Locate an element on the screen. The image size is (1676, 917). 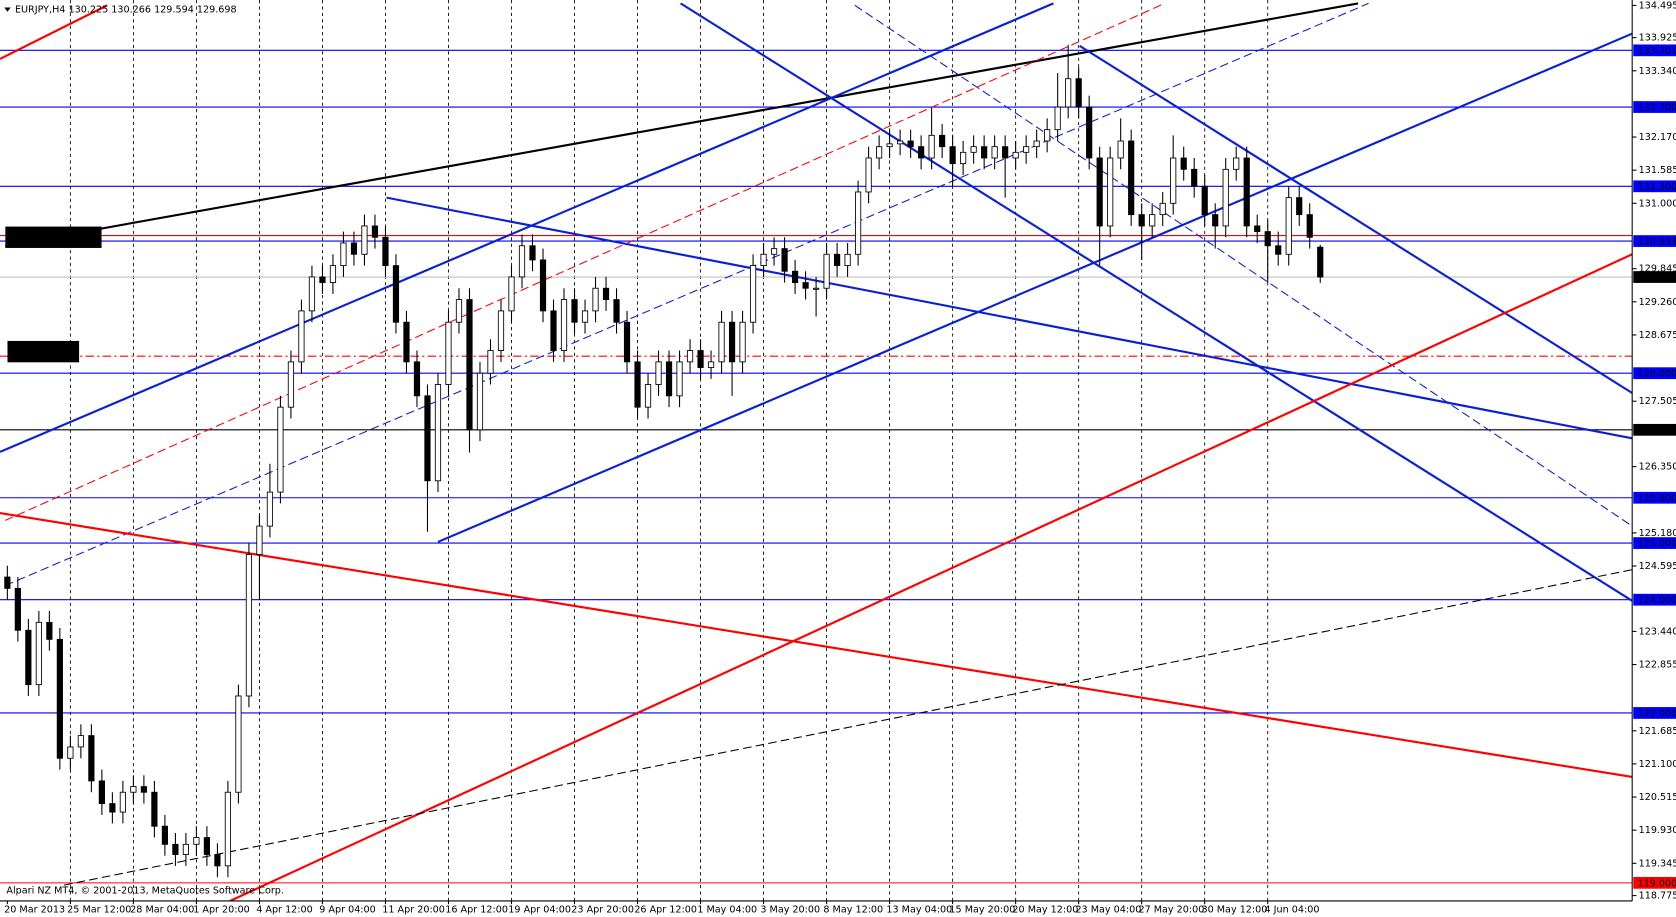
symbol-menu-icon is located at coordinates (7, 9).